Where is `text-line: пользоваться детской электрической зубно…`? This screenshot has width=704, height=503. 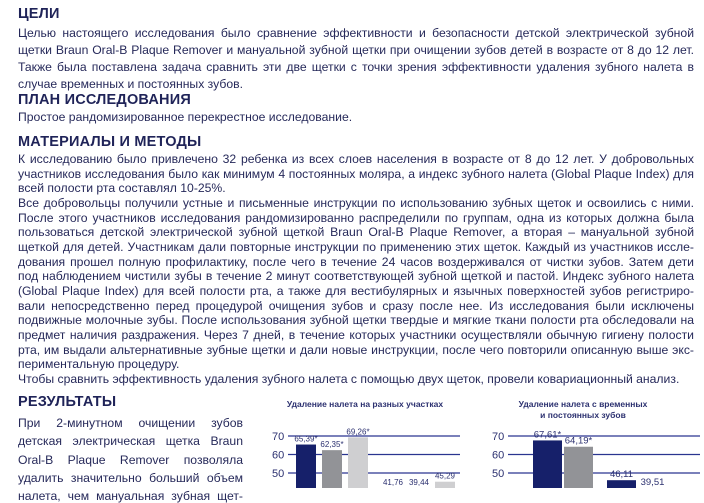
text-line: пользоваться детской электрической зубно… is located at coordinates (356, 232).